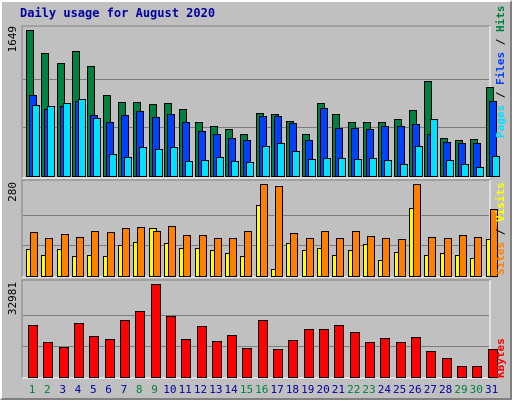 This screenshot has height=400, width=512. I want to click on day-label-22: 22, so click(353, 389).